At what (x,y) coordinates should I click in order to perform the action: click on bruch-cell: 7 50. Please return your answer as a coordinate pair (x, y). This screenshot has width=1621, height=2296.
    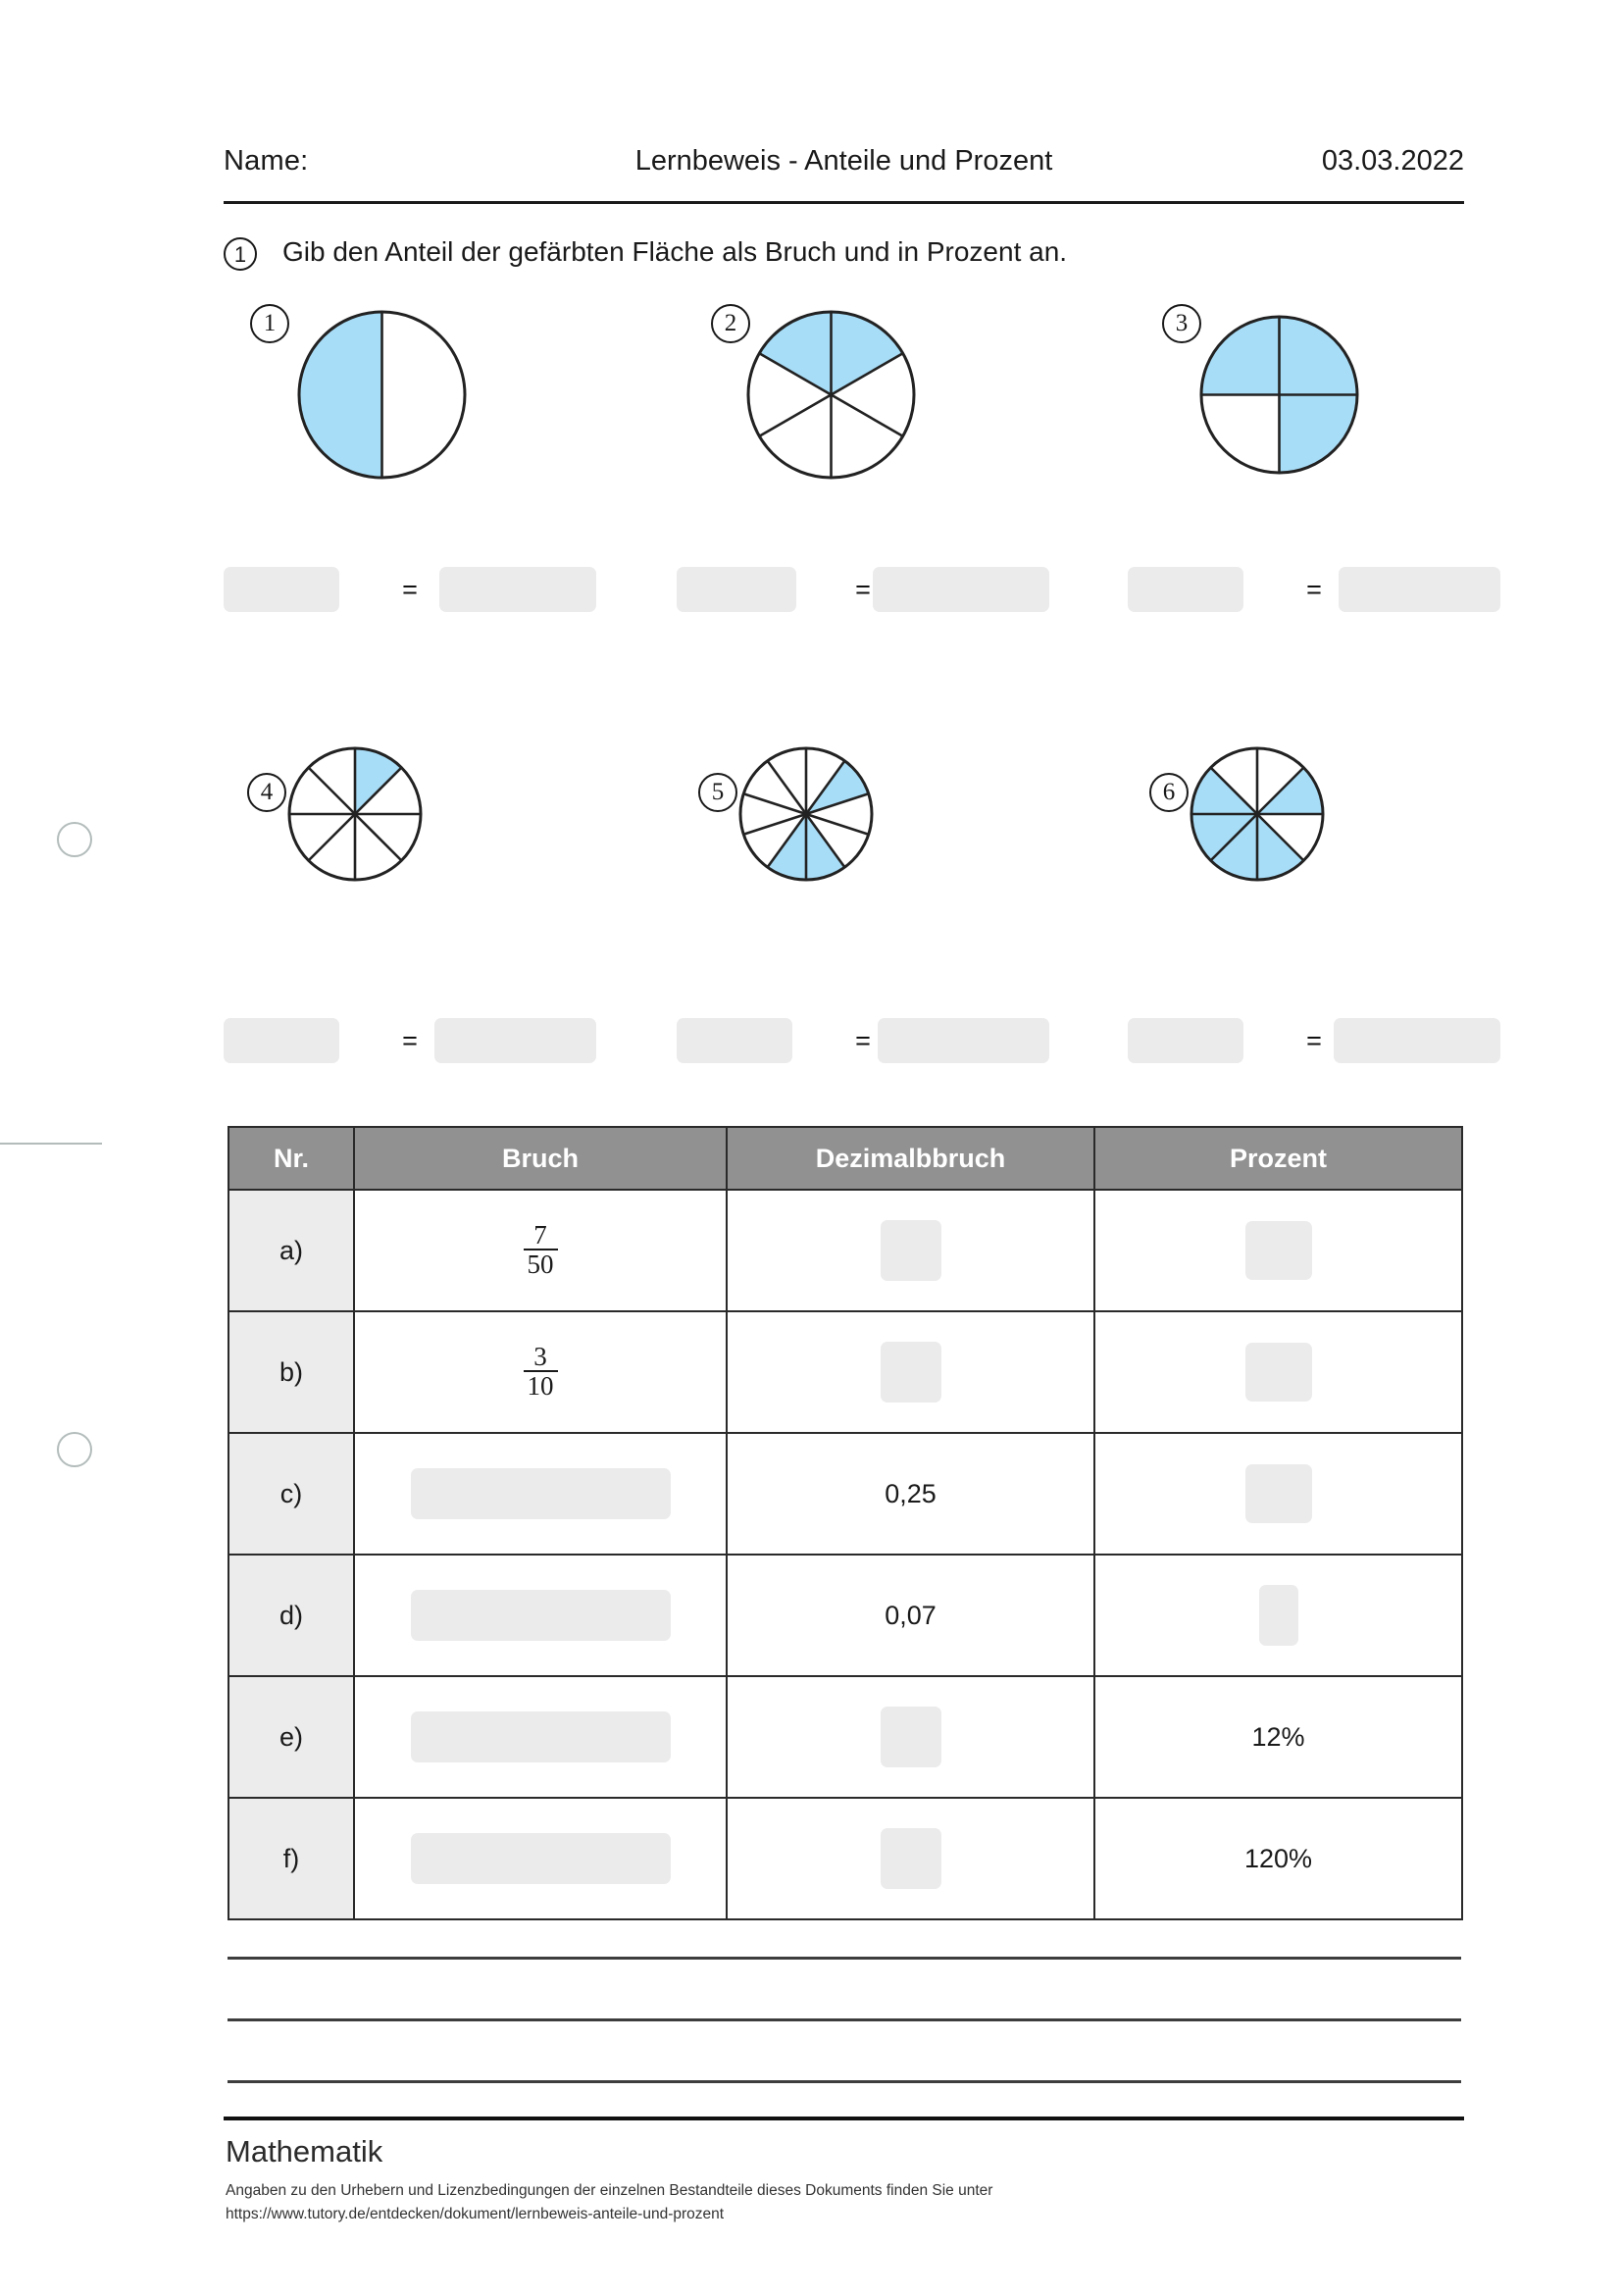
    Looking at the image, I should click on (540, 1250).